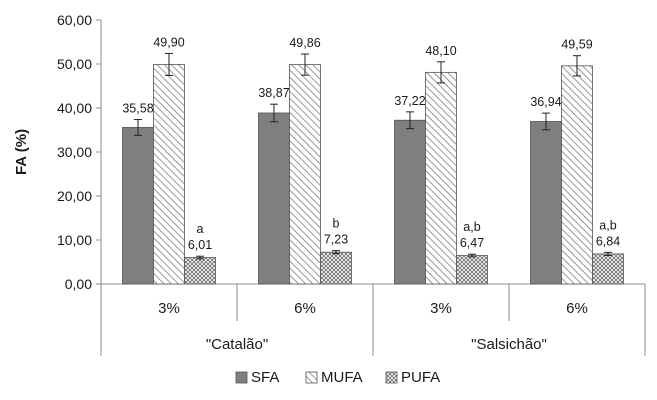 The image size is (657, 400). What do you see at coordinates (409, 101) in the screenshot?
I see `data-label: 37,22` at bounding box center [409, 101].